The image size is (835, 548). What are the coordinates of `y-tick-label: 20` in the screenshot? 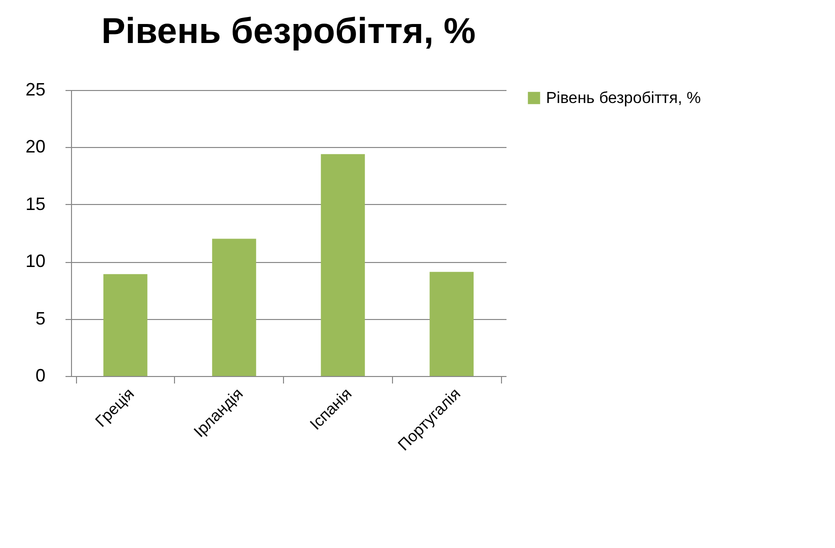 It's located at (35, 146).